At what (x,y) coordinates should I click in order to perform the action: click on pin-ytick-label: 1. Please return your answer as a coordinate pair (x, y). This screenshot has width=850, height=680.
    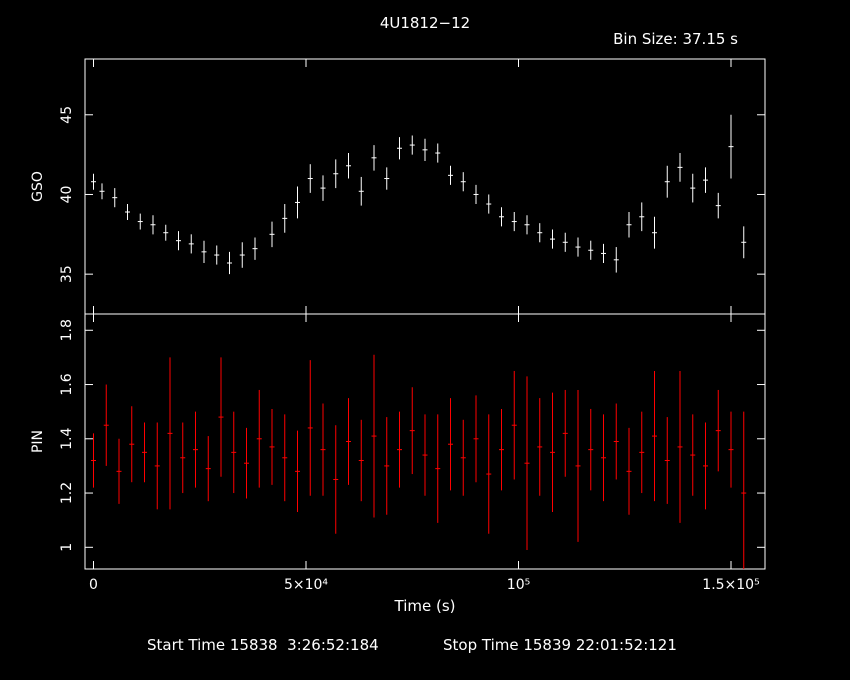
    Looking at the image, I should click on (67, 547).